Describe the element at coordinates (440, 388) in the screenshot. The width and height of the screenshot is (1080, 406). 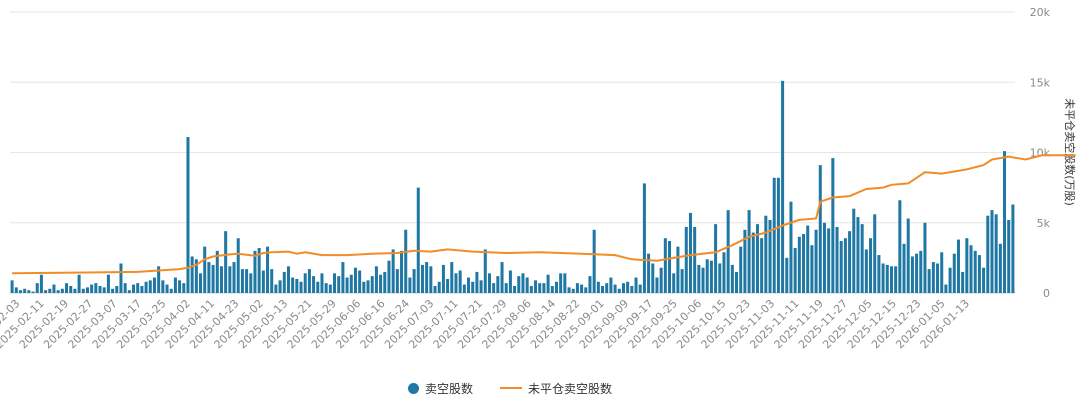
I see `legend-item-bars: 卖空股数` at that location.